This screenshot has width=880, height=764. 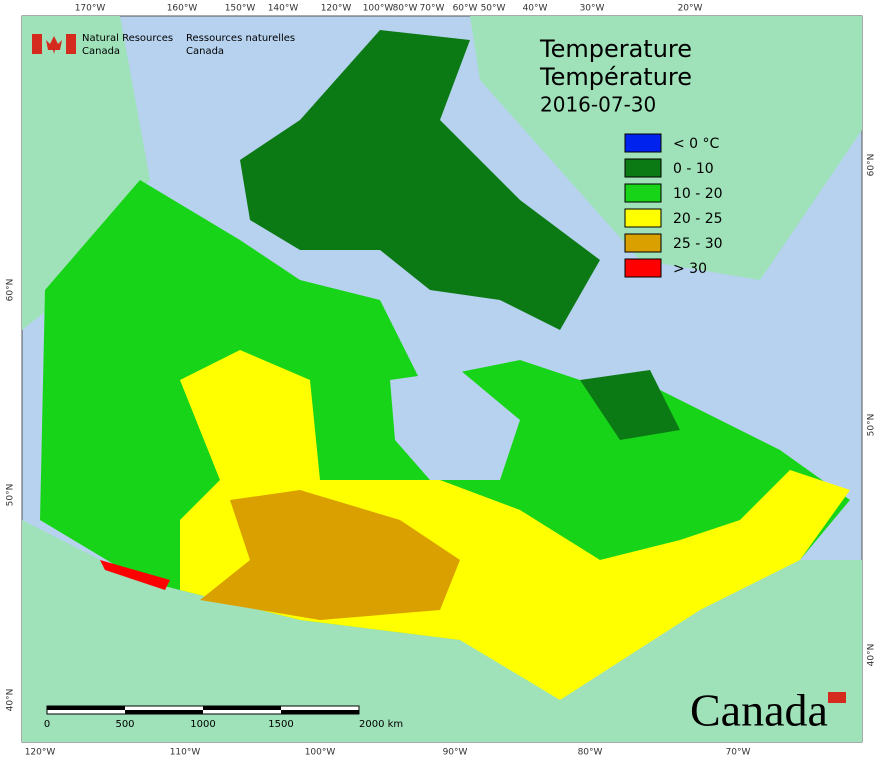 What do you see at coordinates (598, 105) in the screenshot?
I see `title: 2016-07-30` at bounding box center [598, 105].